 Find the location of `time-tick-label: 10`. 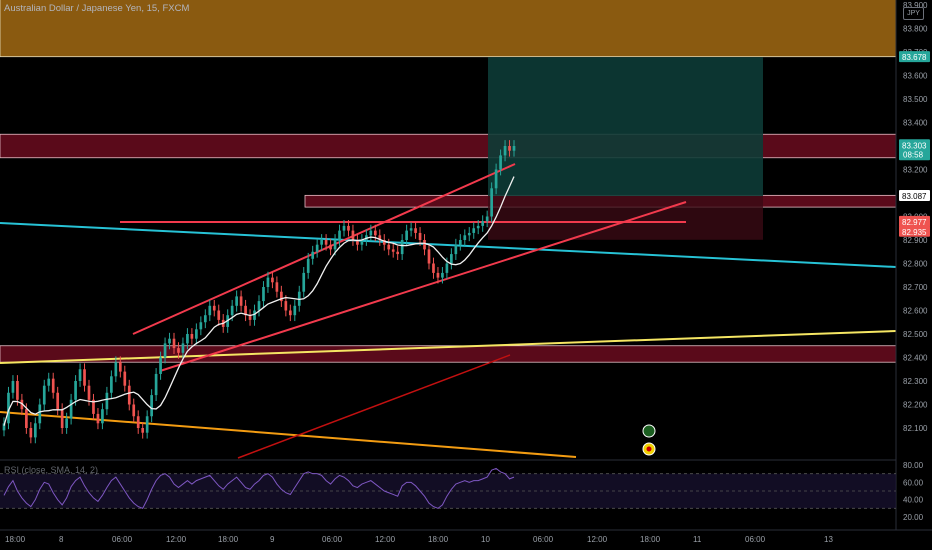

time-tick-label: 10 is located at coordinates (485, 539).